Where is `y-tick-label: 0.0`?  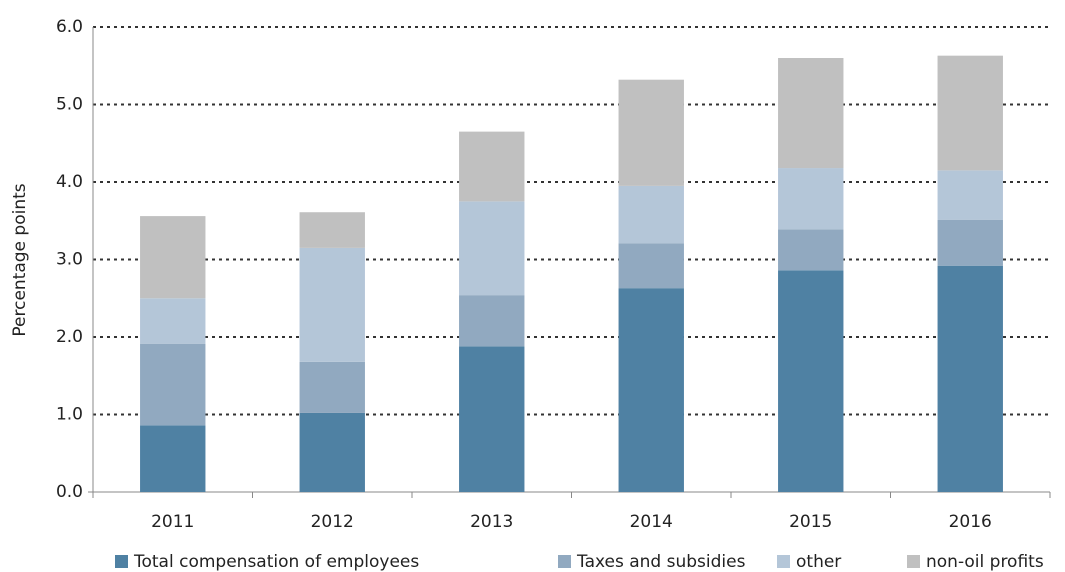
y-tick-label: 0.0 is located at coordinates (69, 492).